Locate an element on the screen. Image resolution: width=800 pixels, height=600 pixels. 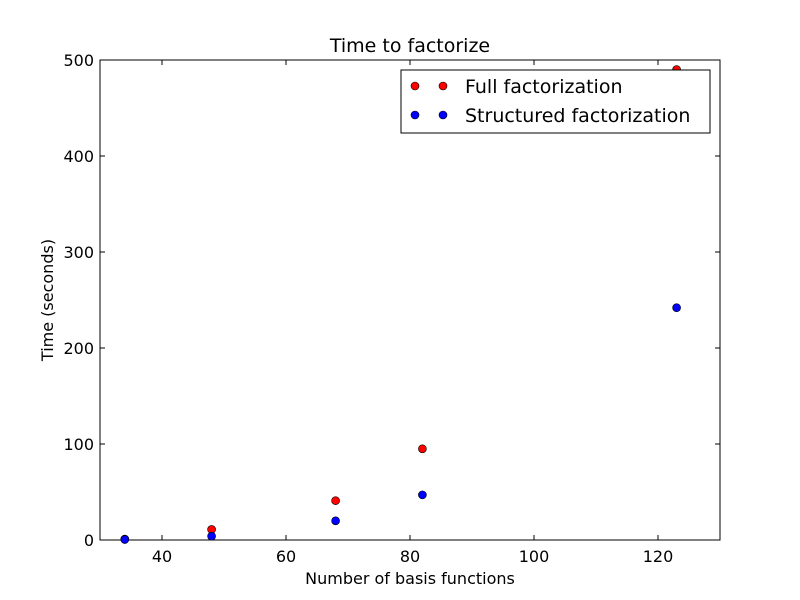
x-tick-label: 40 is located at coordinates (162, 556).